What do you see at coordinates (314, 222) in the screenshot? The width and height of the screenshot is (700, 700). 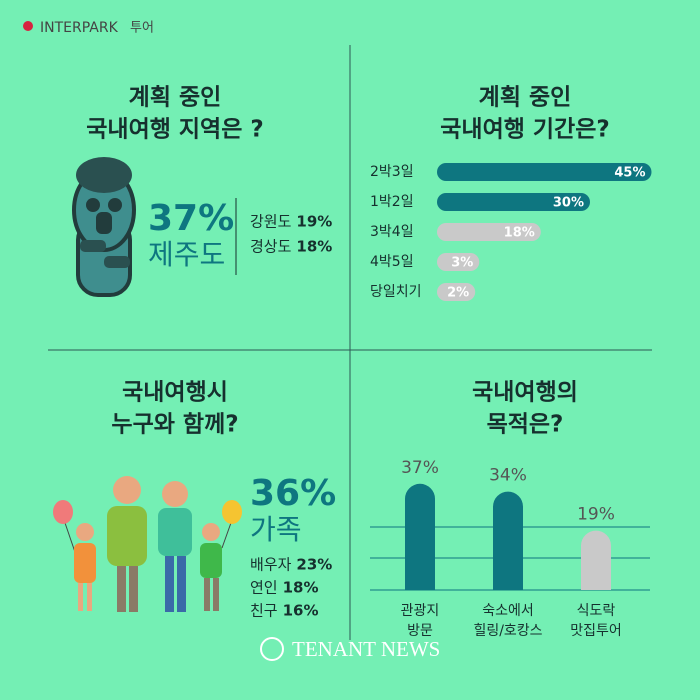 I see `other-value: 19%` at bounding box center [314, 222].